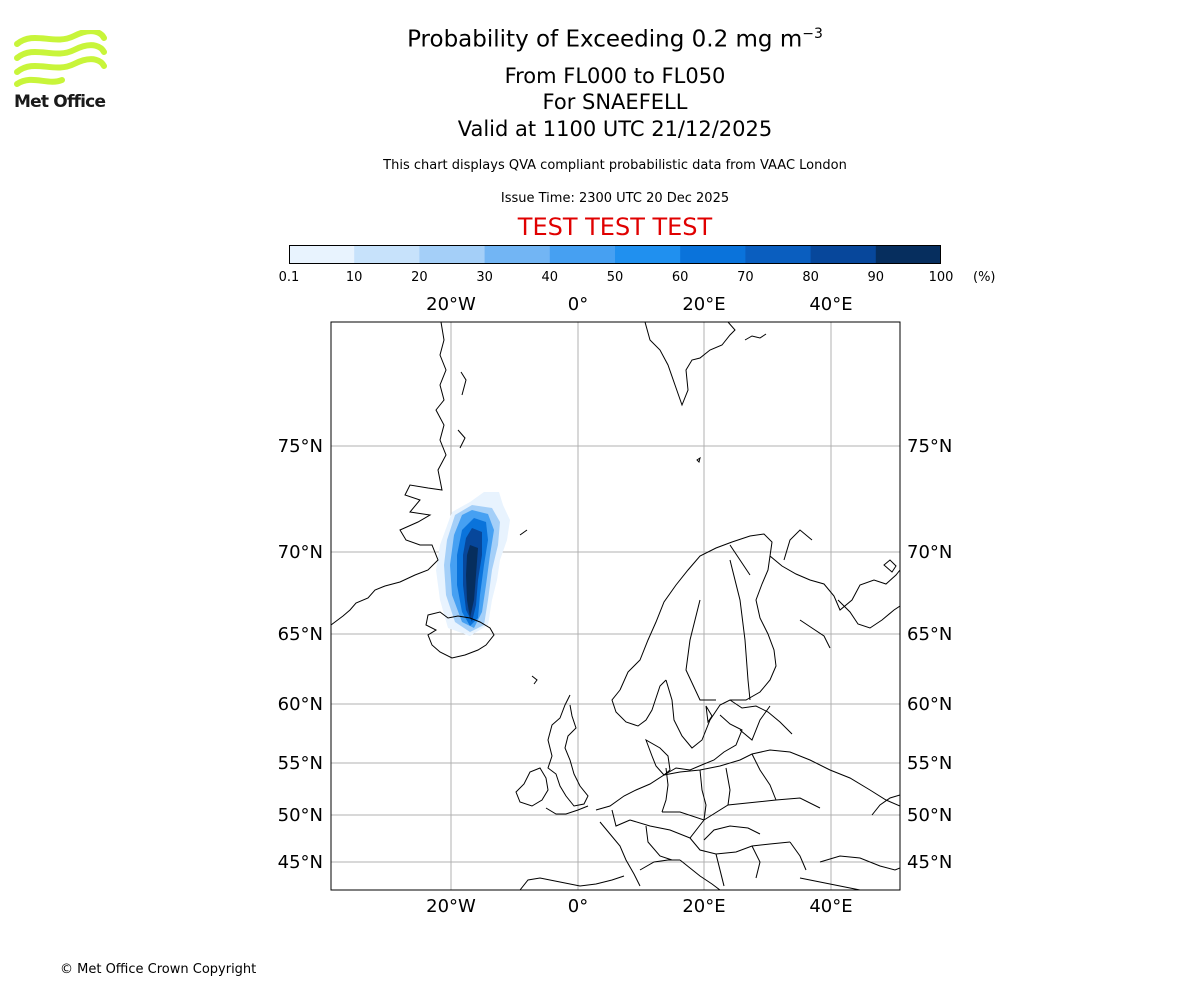  What do you see at coordinates (830, 906) in the screenshot?
I see `bottom-lon-label: 40°E` at bounding box center [830, 906].